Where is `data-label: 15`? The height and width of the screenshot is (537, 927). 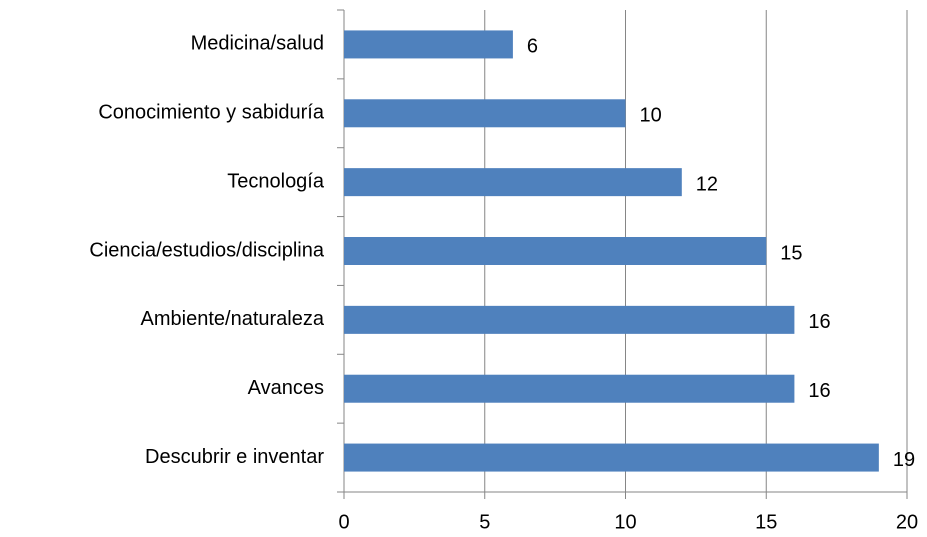 data-label: 15 is located at coordinates (791, 253).